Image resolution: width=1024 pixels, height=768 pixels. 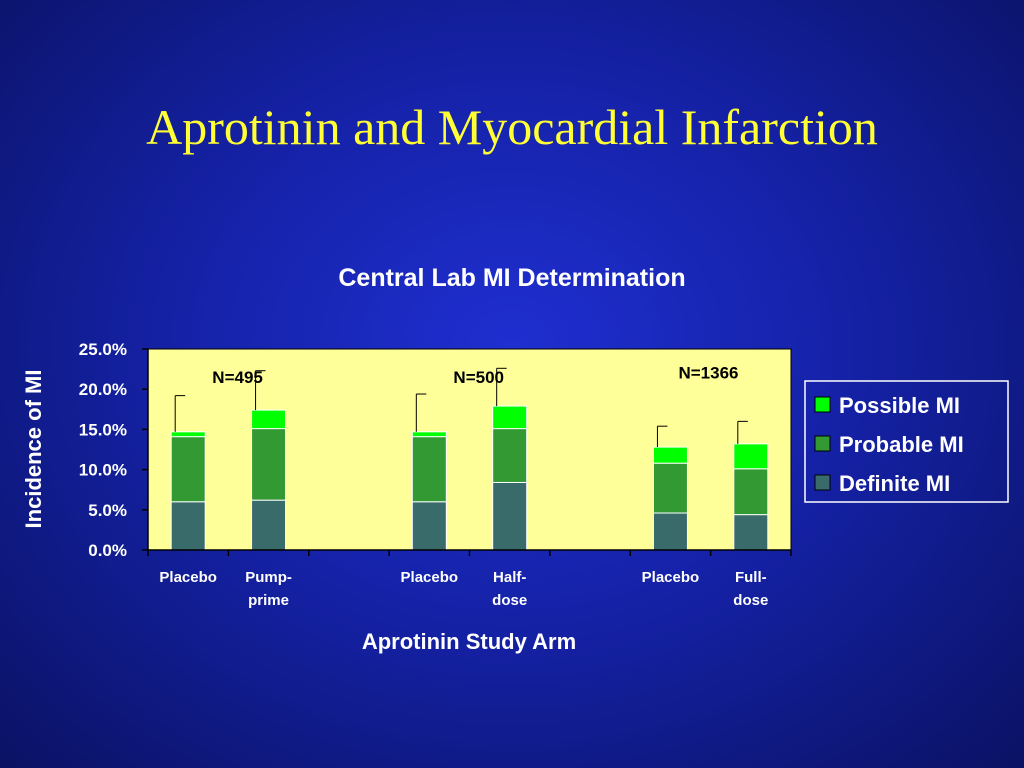 I want to click on x-tick-label: Half-, so click(x=509, y=577).